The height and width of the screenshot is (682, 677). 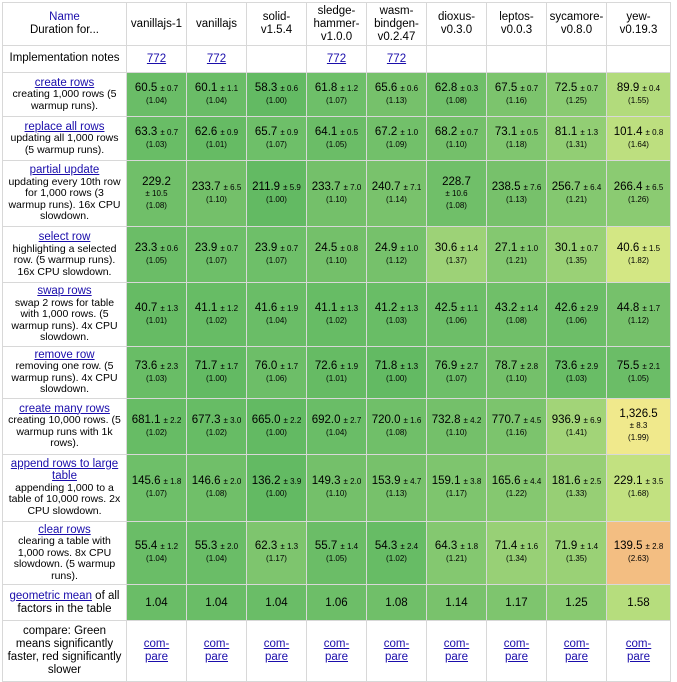 I want to click on compare-link-part2: pare, so click(x=156, y=657).